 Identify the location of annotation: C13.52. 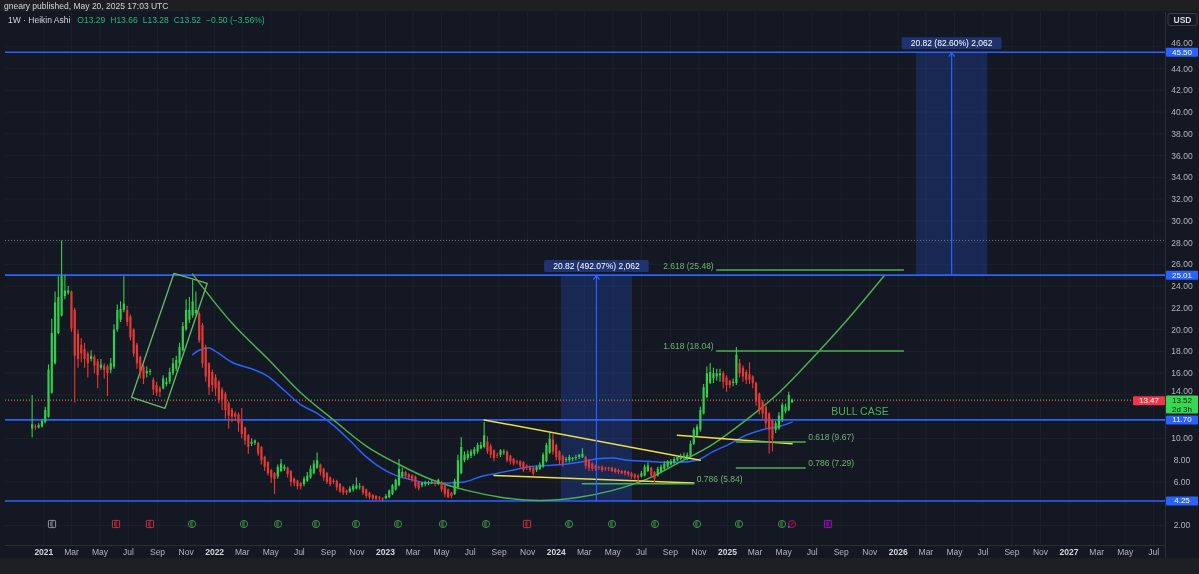
(187, 20).